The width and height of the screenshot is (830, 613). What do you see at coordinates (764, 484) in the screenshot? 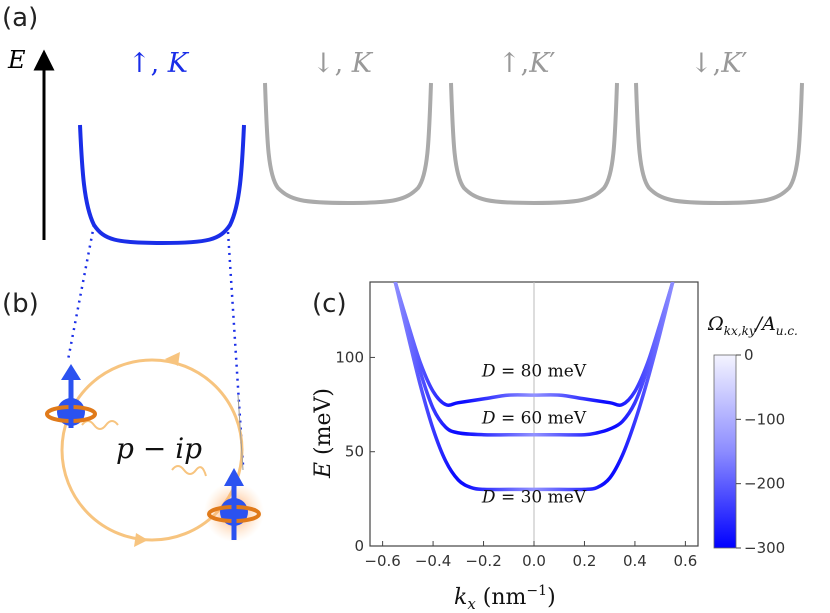
I see `colorbar-tick-label: −200` at bounding box center [764, 484].